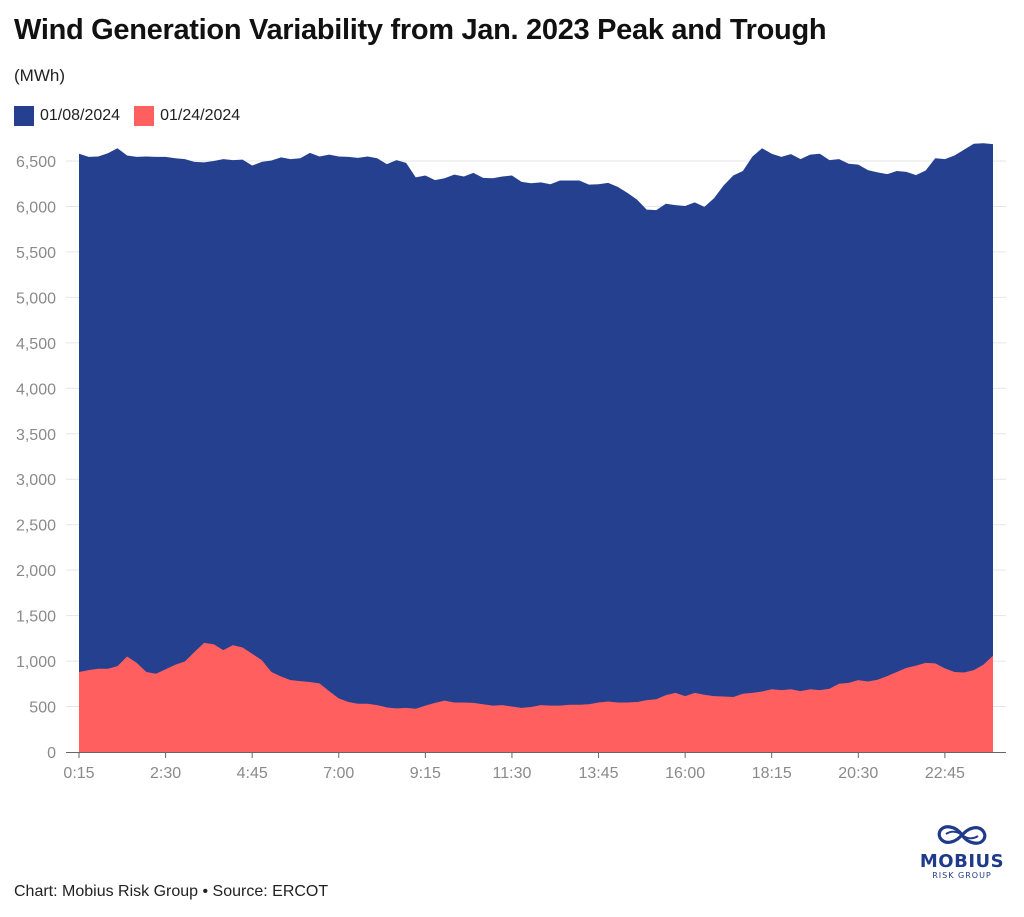  Describe the element at coordinates (962, 861) in the screenshot. I see `logo-wordmark: MOBIUS` at that location.